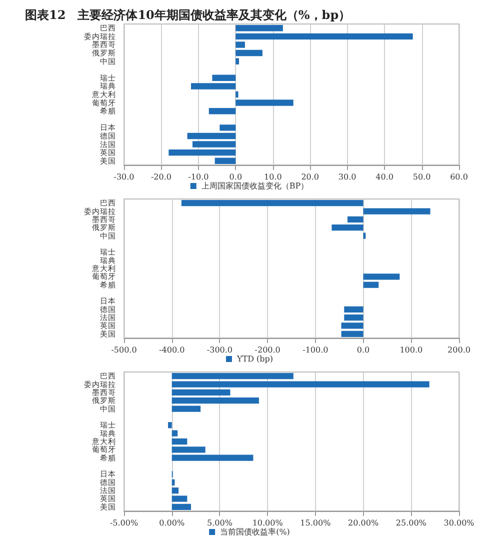 Image resolution: width=499 pixels, height=541 pixels. Describe the element at coordinates (255, 186) in the screenshot. I see `legend-label: 上周国家国债收益变化（BP）` at that location.